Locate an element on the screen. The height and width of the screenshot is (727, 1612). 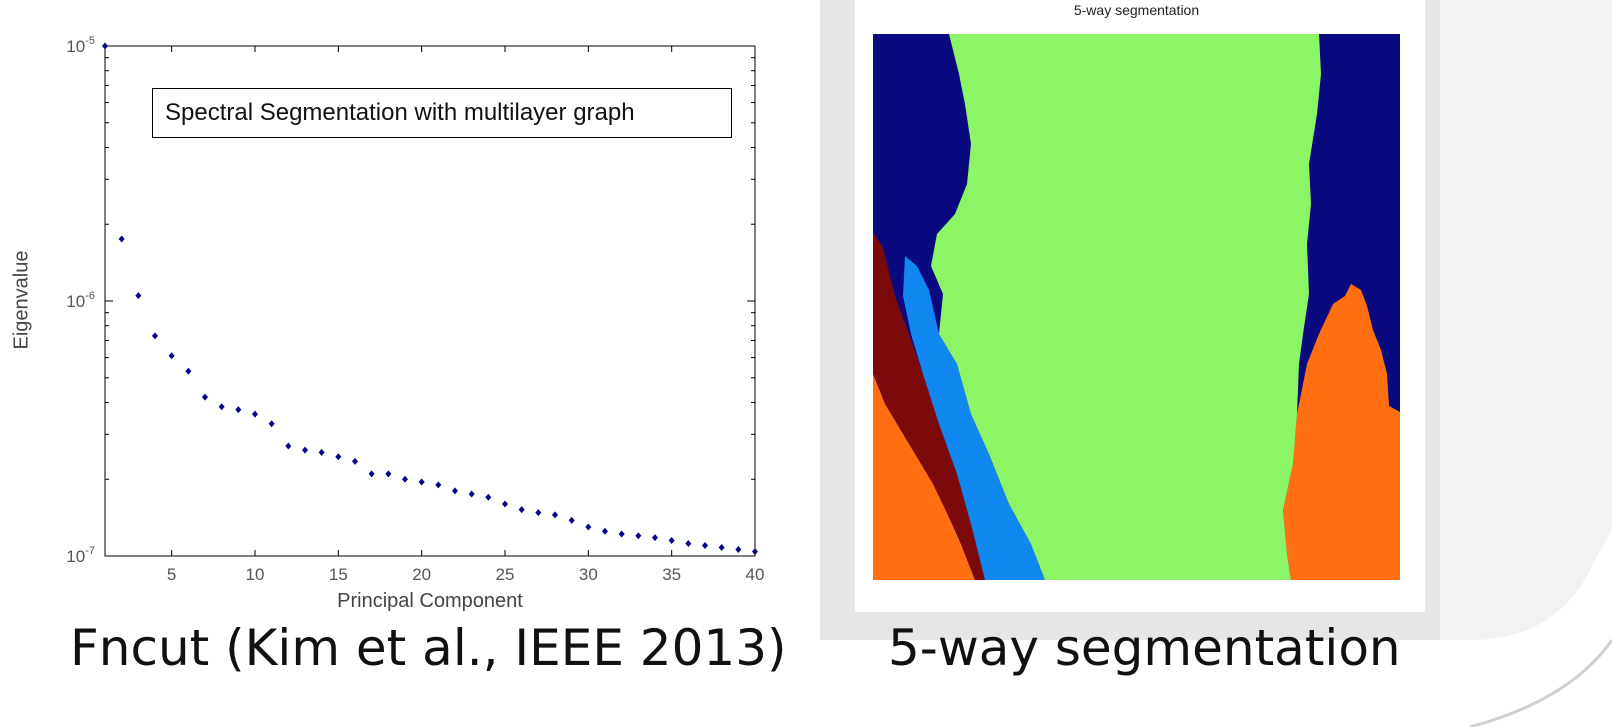
y-axis-label-text: Eigenvalue is located at coordinates (21, 300).